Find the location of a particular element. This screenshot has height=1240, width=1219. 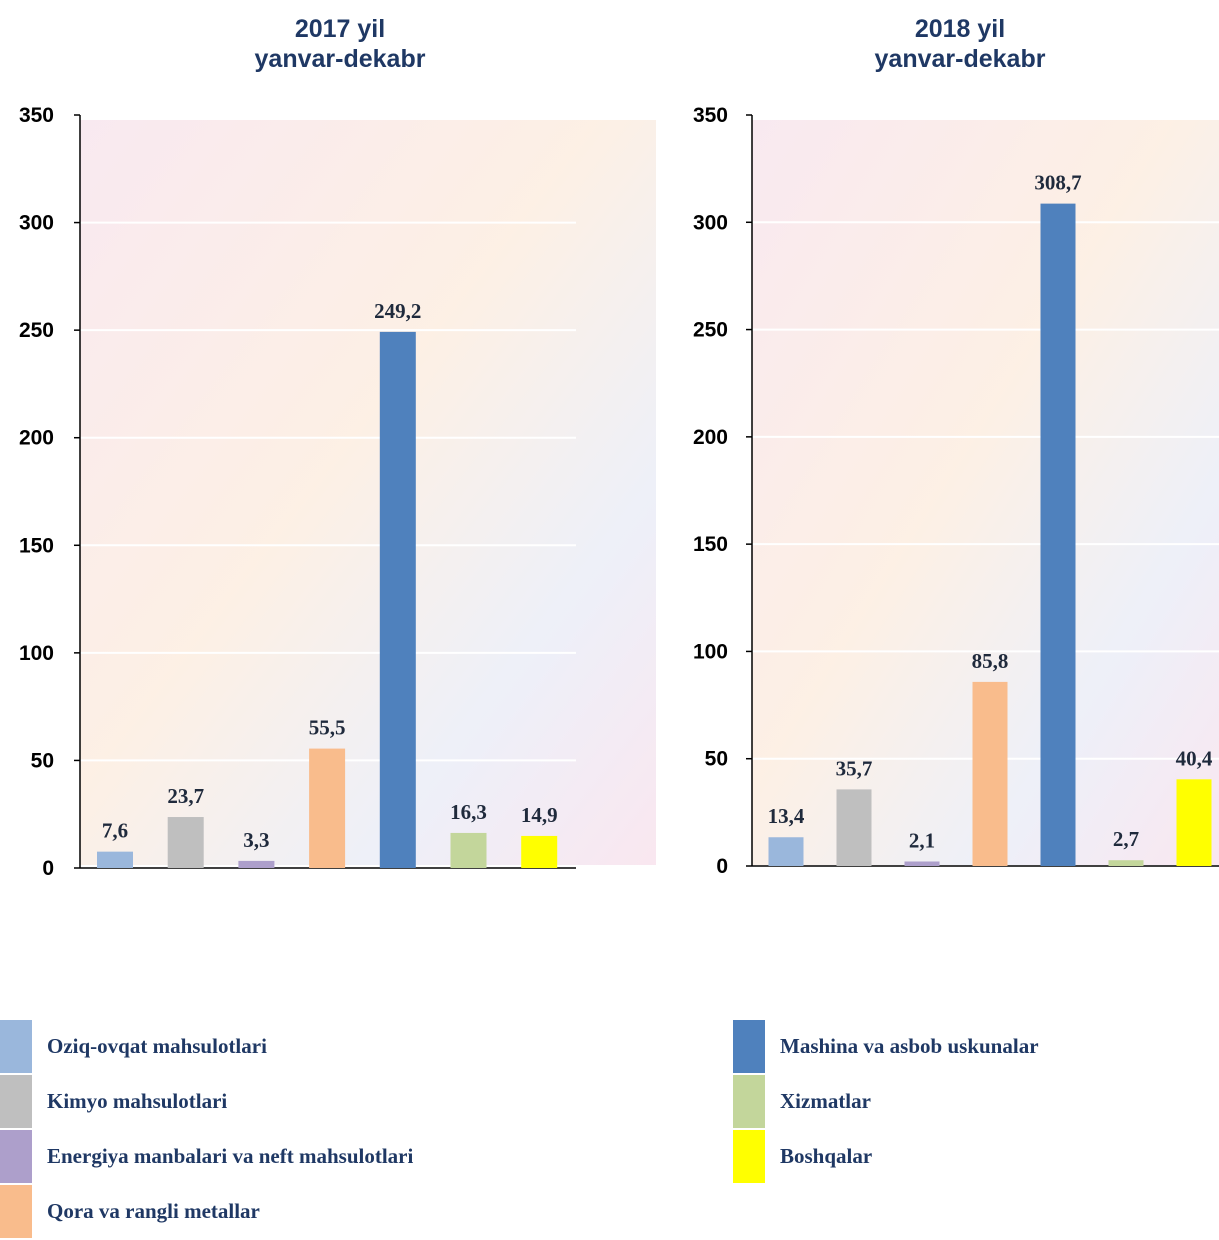

data-label-1: 35,7 is located at coordinates (854, 768).